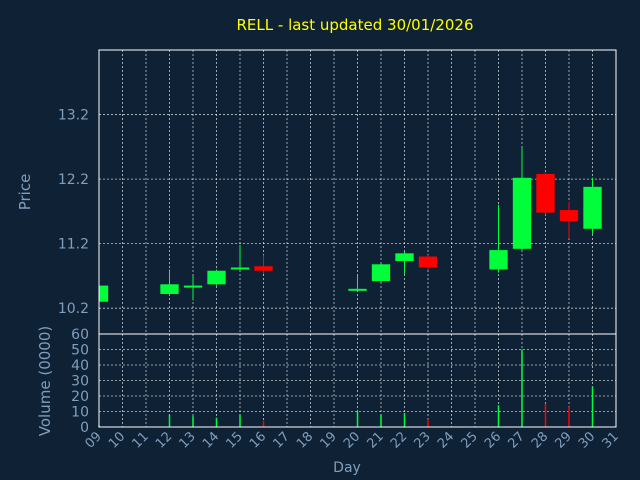 The height and width of the screenshot is (480, 640). Describe the element at coordinates (611, 440) in the screenshot. I see `x-tick-label: 31` at that location.